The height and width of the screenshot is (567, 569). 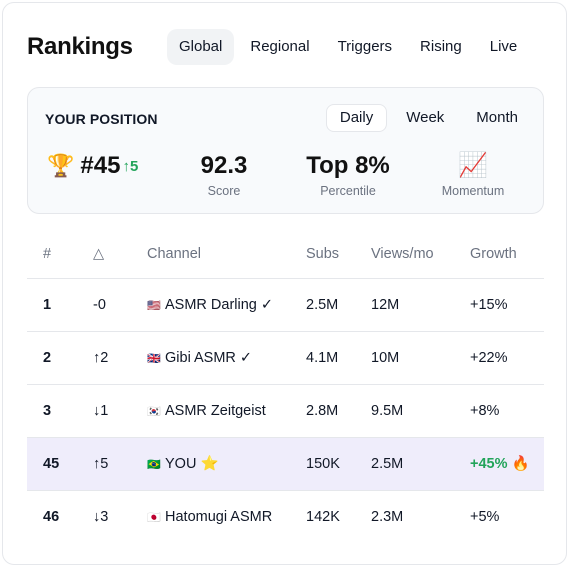 I want to click on period-tab-daily: Daily, so click(x=356, y=118).